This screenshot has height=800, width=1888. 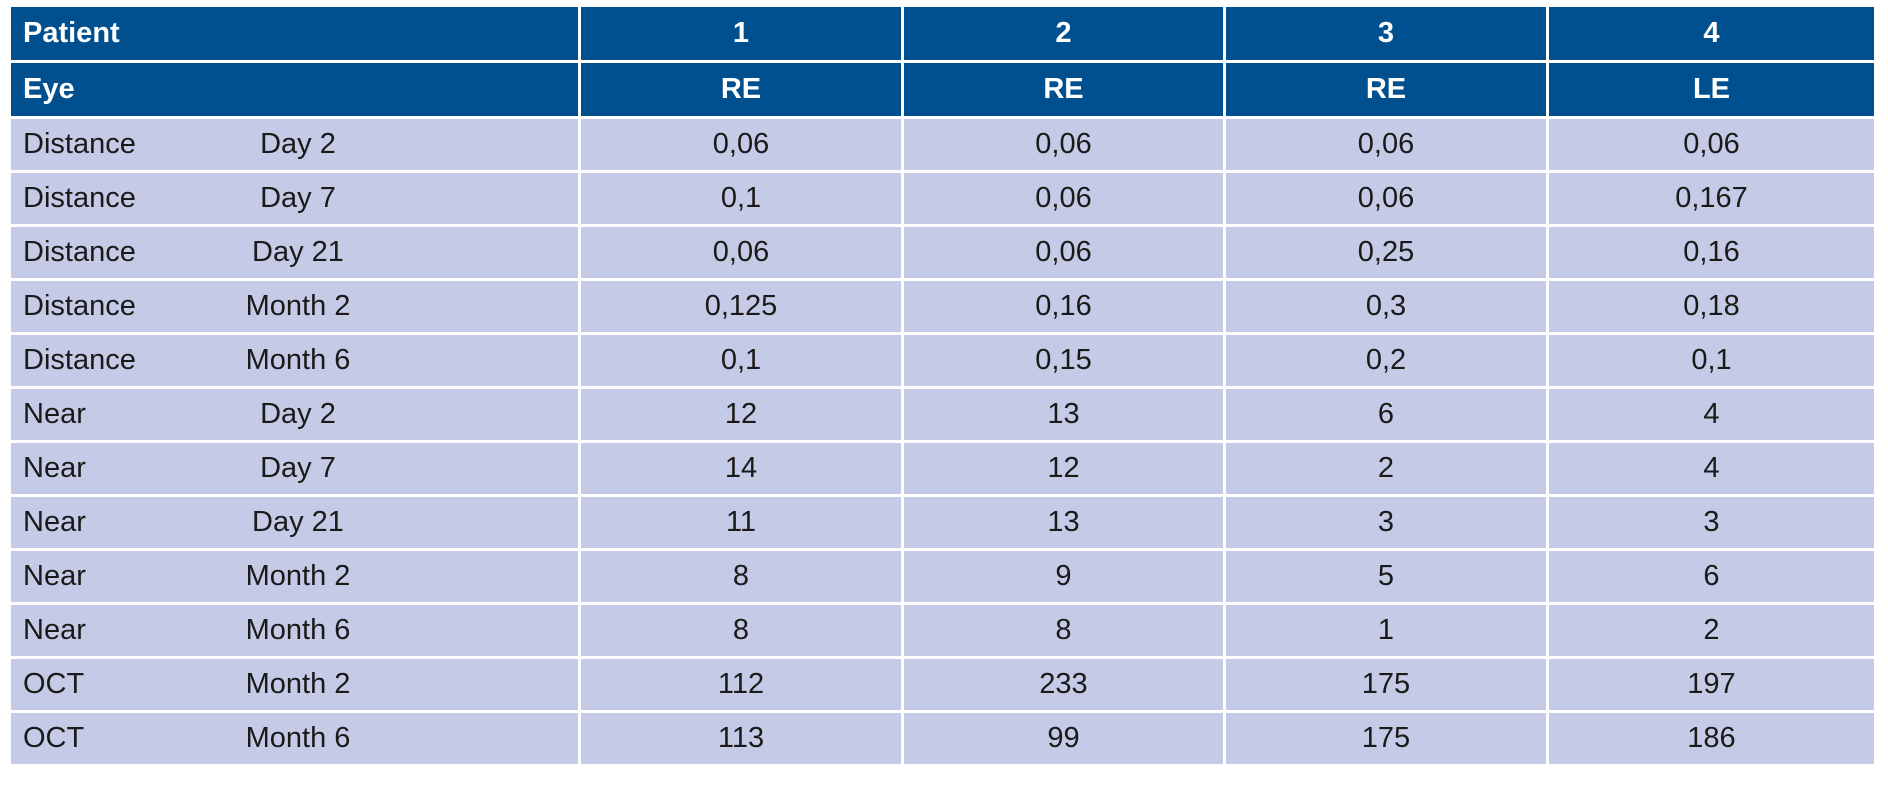 I want to click on row-label-cell: OCT Month 6, so click(x=294, y=738).